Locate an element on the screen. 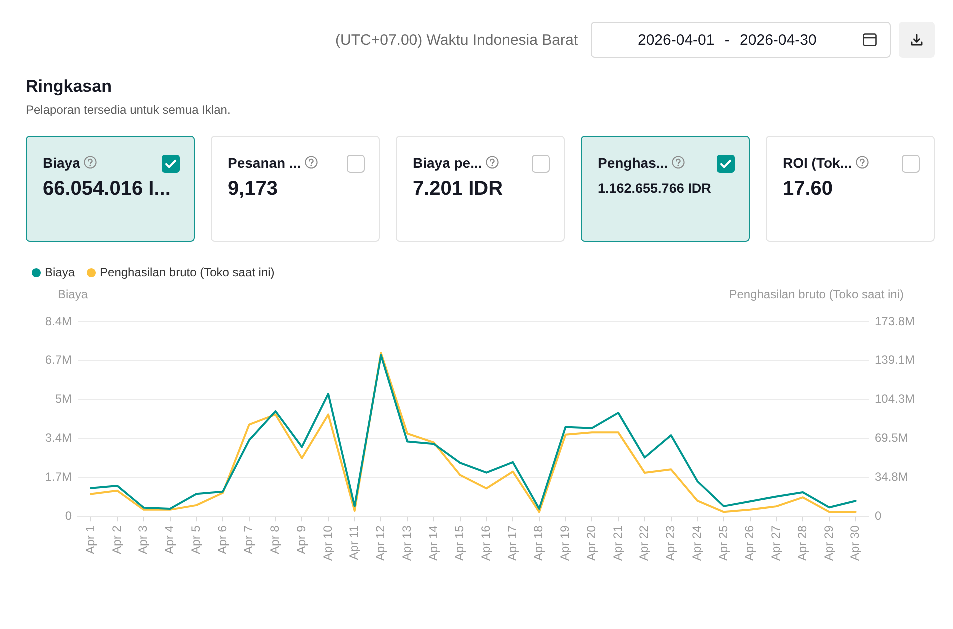 The height and width of the screenshot is (629, 953). x-tick-label: Apr 24 is located at coordinates (697, 543).